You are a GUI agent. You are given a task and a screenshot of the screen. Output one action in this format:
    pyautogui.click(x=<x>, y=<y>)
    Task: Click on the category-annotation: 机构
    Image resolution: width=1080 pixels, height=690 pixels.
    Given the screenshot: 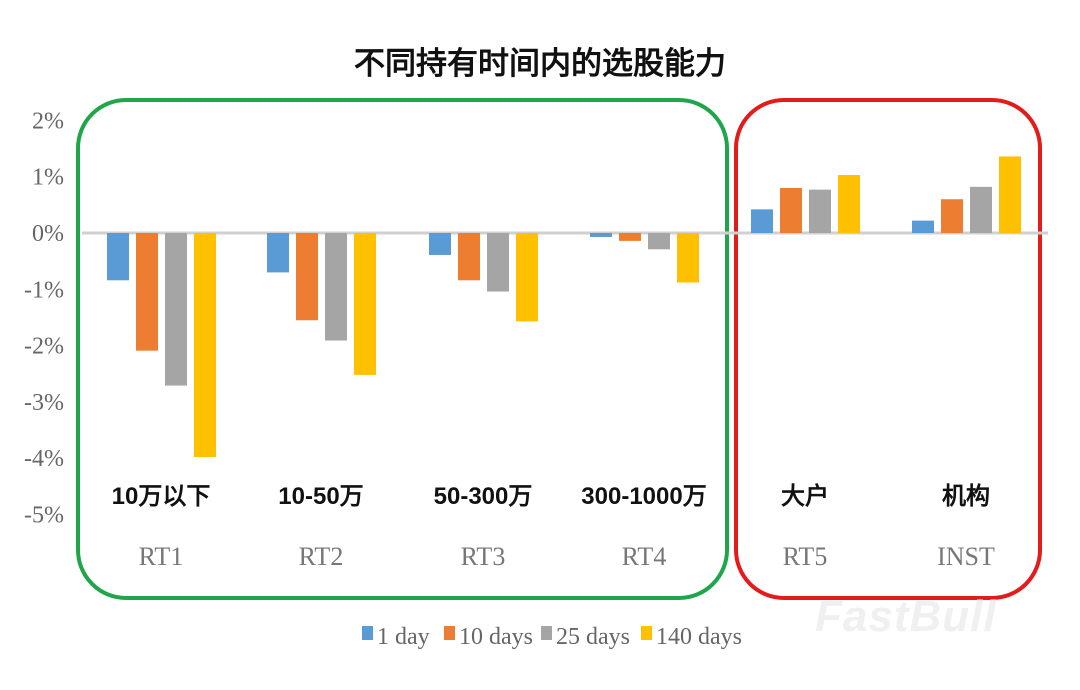 What is the action you would take?
    pyautogui.click(x=966, y=496)
    